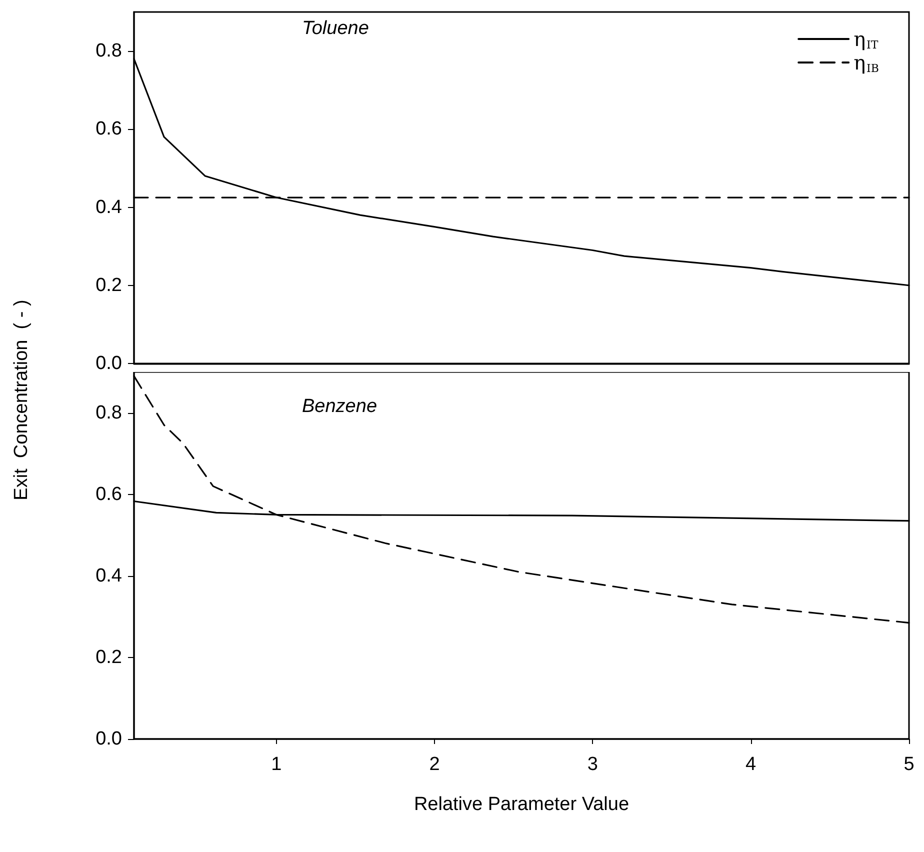  I want to click on x-tick-label: 4, so click(751, 764).